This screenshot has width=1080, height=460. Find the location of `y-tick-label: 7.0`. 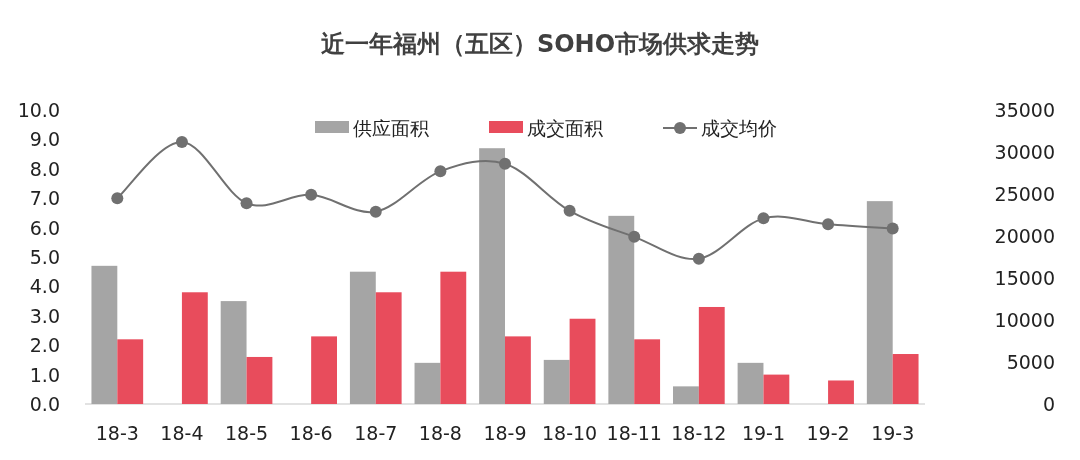

y-tick-label: 7.0 is located at coordinates (44, 198).